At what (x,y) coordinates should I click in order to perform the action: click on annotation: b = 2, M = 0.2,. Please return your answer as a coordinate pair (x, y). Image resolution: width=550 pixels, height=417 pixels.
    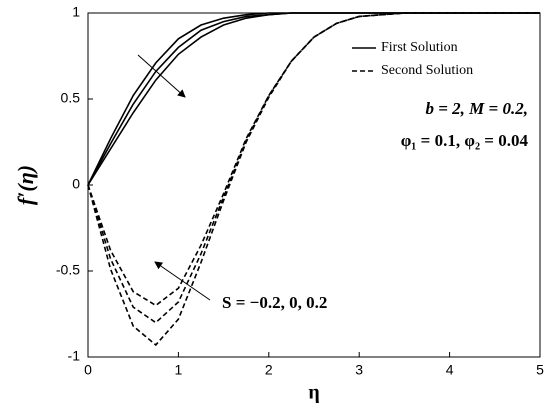
    Looking at the image, I should click on (477, 108).